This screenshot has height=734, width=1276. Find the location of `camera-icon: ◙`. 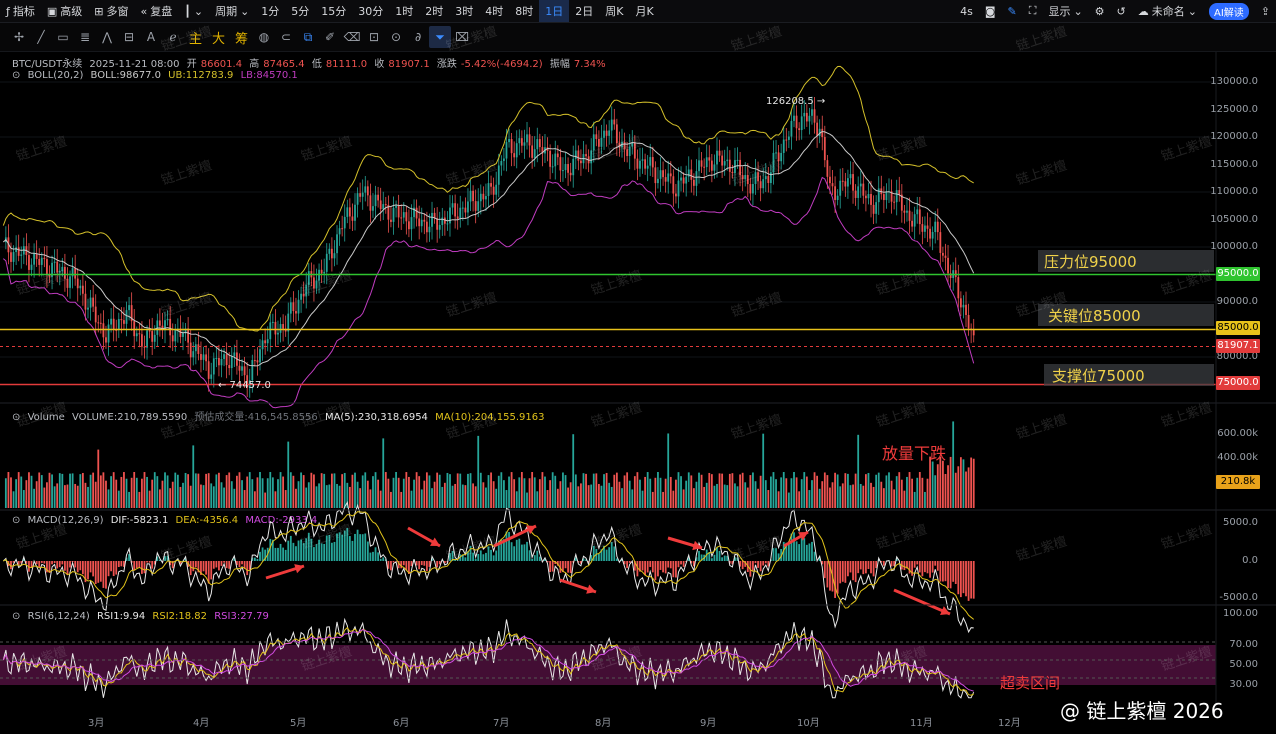

camera-icon: ◙ is located at coordinates (990, 11).